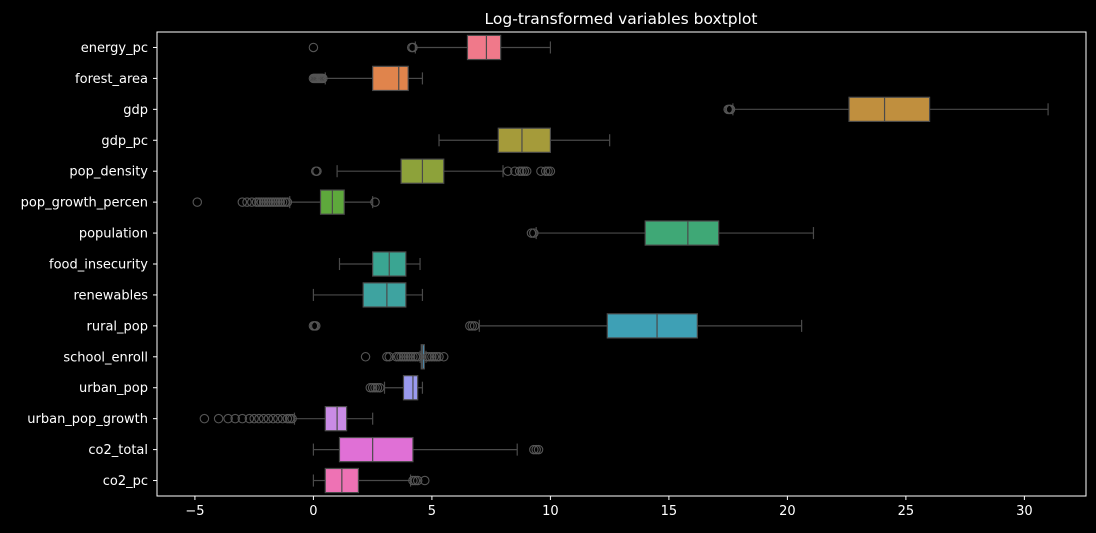 The height and width of the screenshot is (533, 1096). I want to click on y-tick-label: pop_density, so click(108, 172).